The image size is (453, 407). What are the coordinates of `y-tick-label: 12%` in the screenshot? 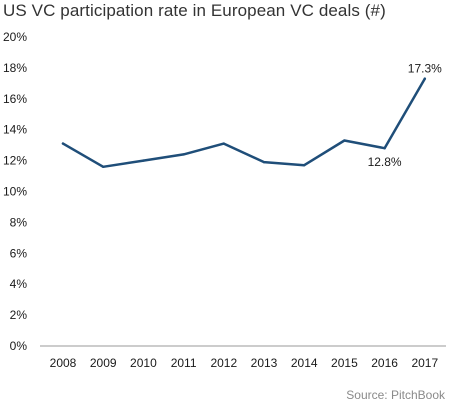 It's located at (15, 161).